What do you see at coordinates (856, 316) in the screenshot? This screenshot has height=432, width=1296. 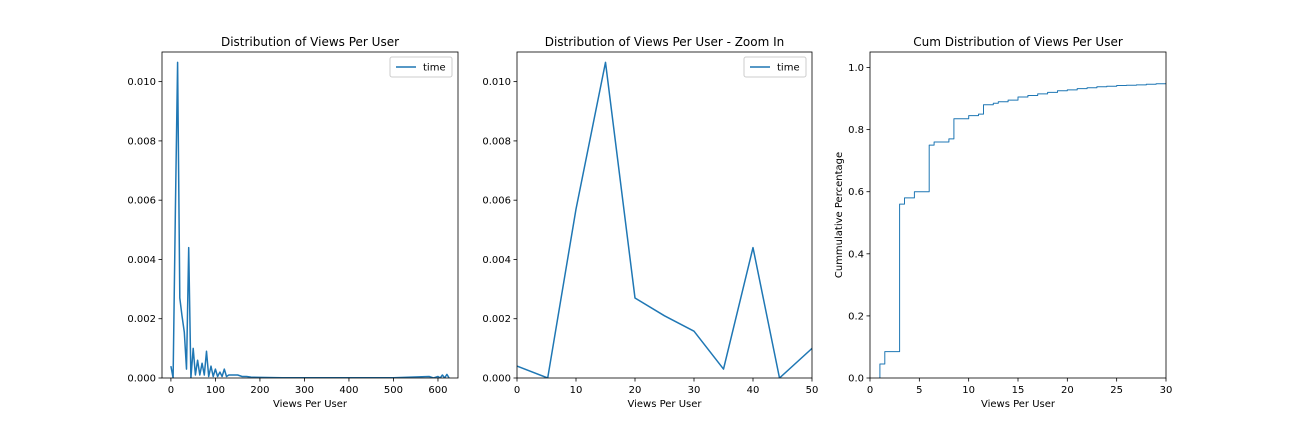 I see `y-tick-label: 0.2` at bounding box center [856, 316].